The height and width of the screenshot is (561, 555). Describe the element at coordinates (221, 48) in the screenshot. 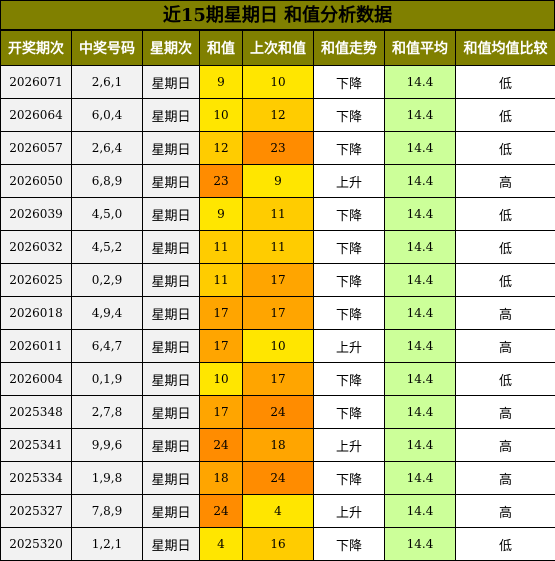

I see `column-header-sum: 和值` at that location.